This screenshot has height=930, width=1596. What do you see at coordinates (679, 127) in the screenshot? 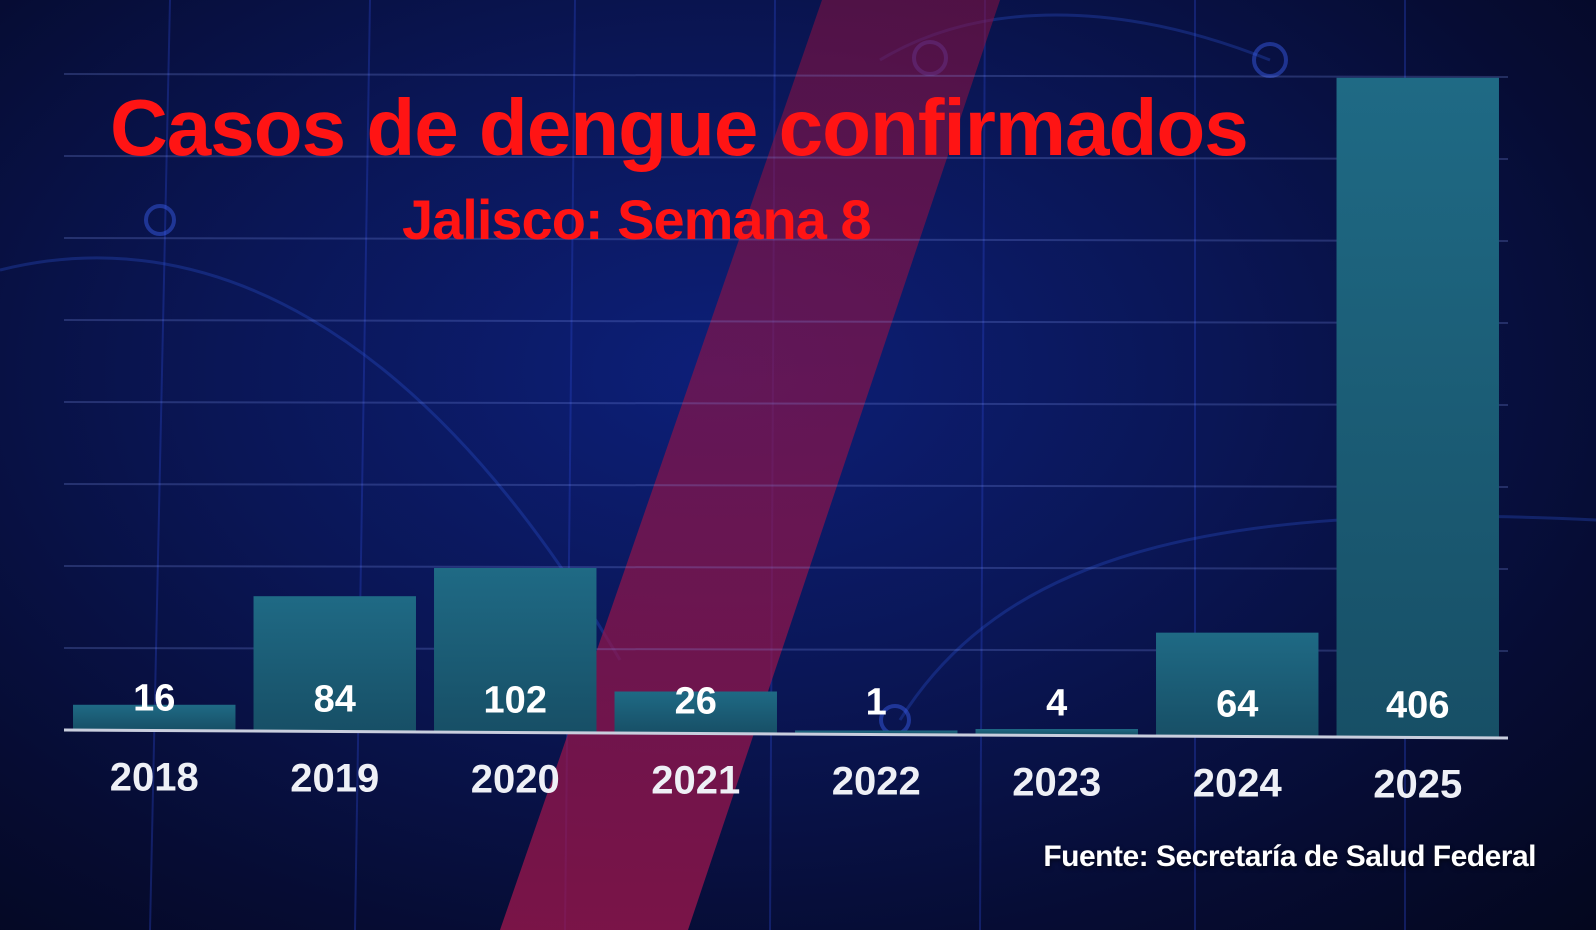
I see `chart-title: Casos de dengue confirmados` at bounding box center [679, 127].